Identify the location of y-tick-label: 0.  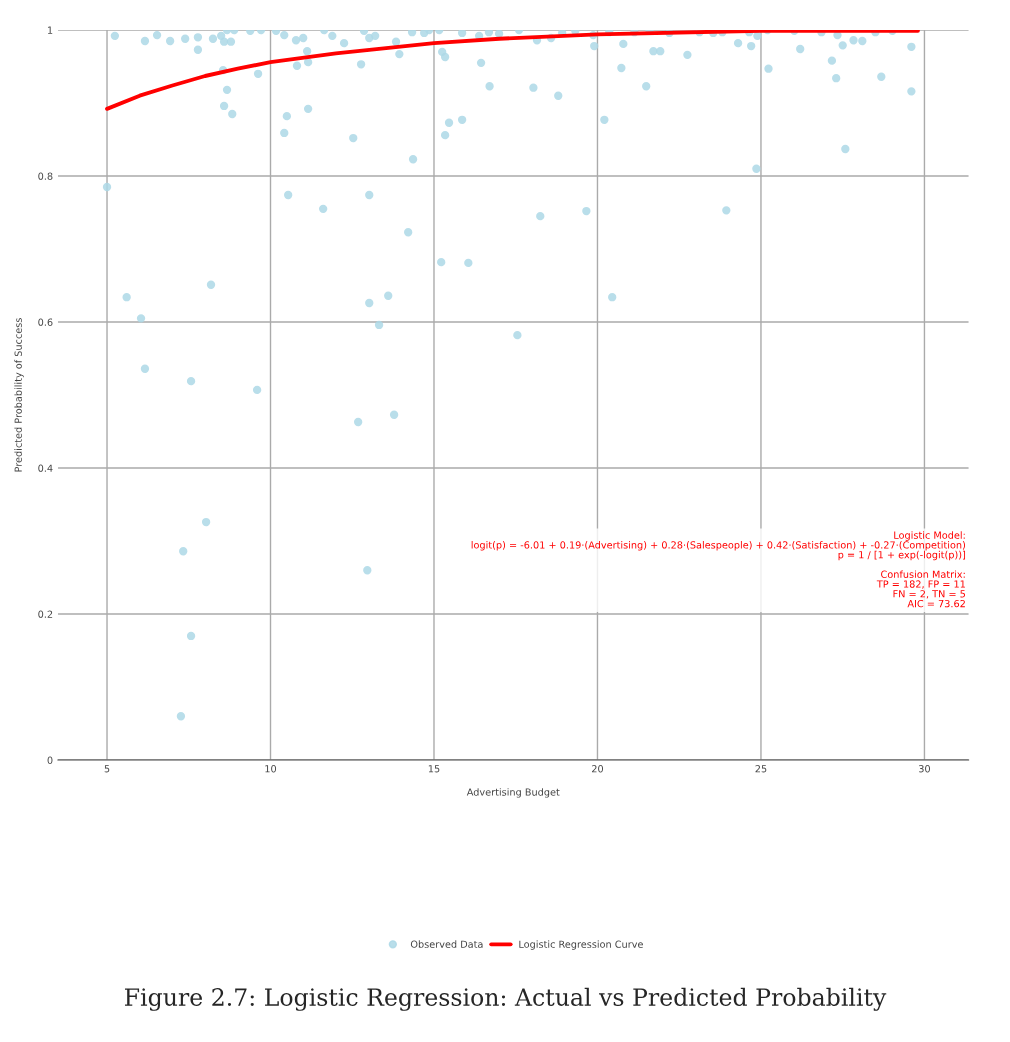
(50, 760).